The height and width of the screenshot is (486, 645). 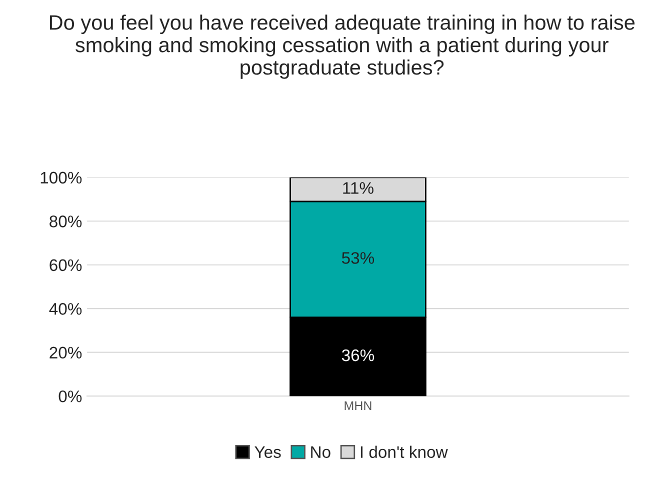 What do you see at coordinates (404, 452) in the screenshot?
I see `legend-label: I don't know` at bounding box center [404, 452].